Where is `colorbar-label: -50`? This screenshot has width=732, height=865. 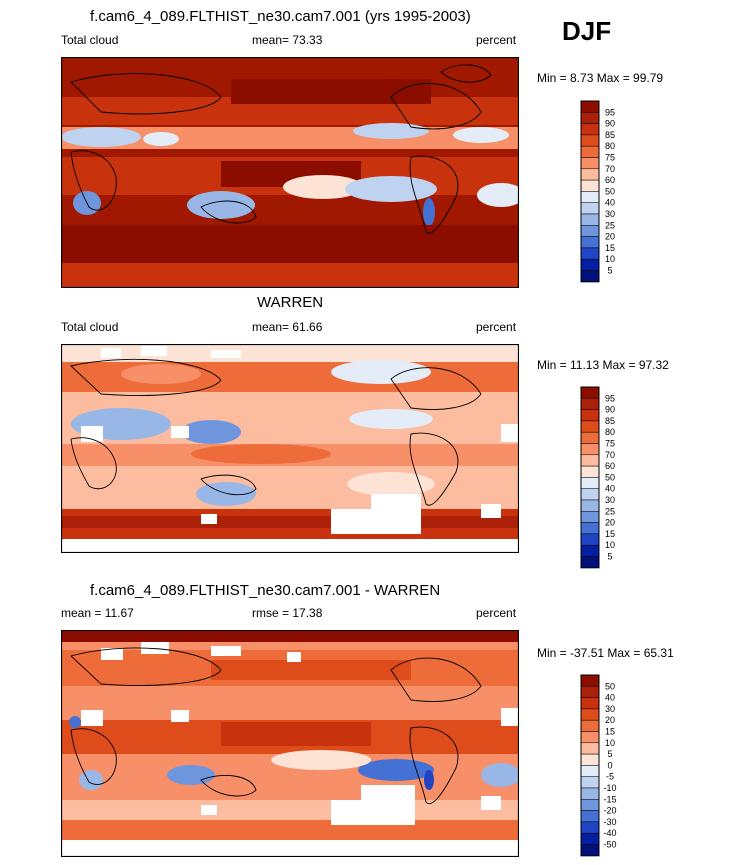
colorbar-label: -50 is located at coordinates (609, 845).